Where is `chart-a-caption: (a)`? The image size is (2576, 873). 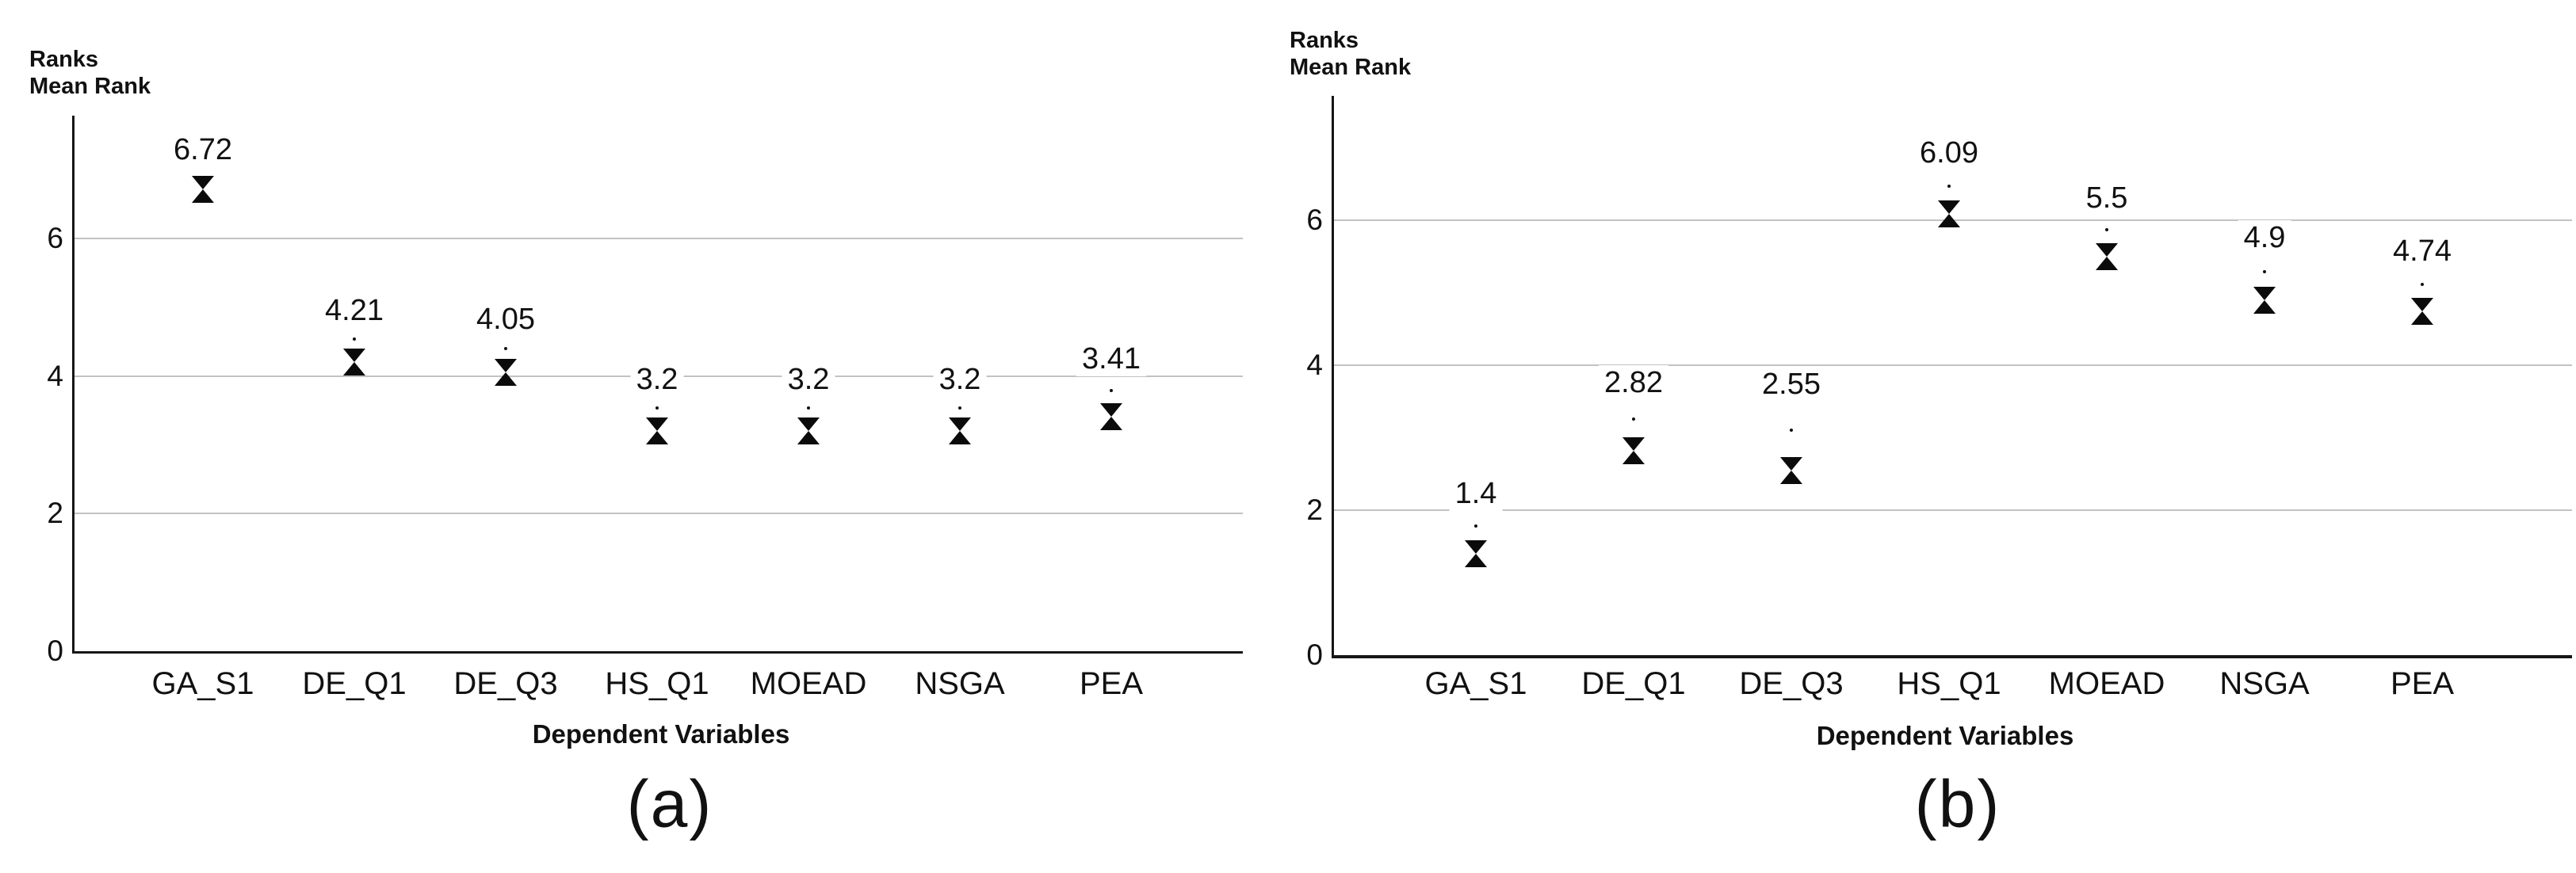 chart-a-caption: (a) is located at coordinates (669, 803).